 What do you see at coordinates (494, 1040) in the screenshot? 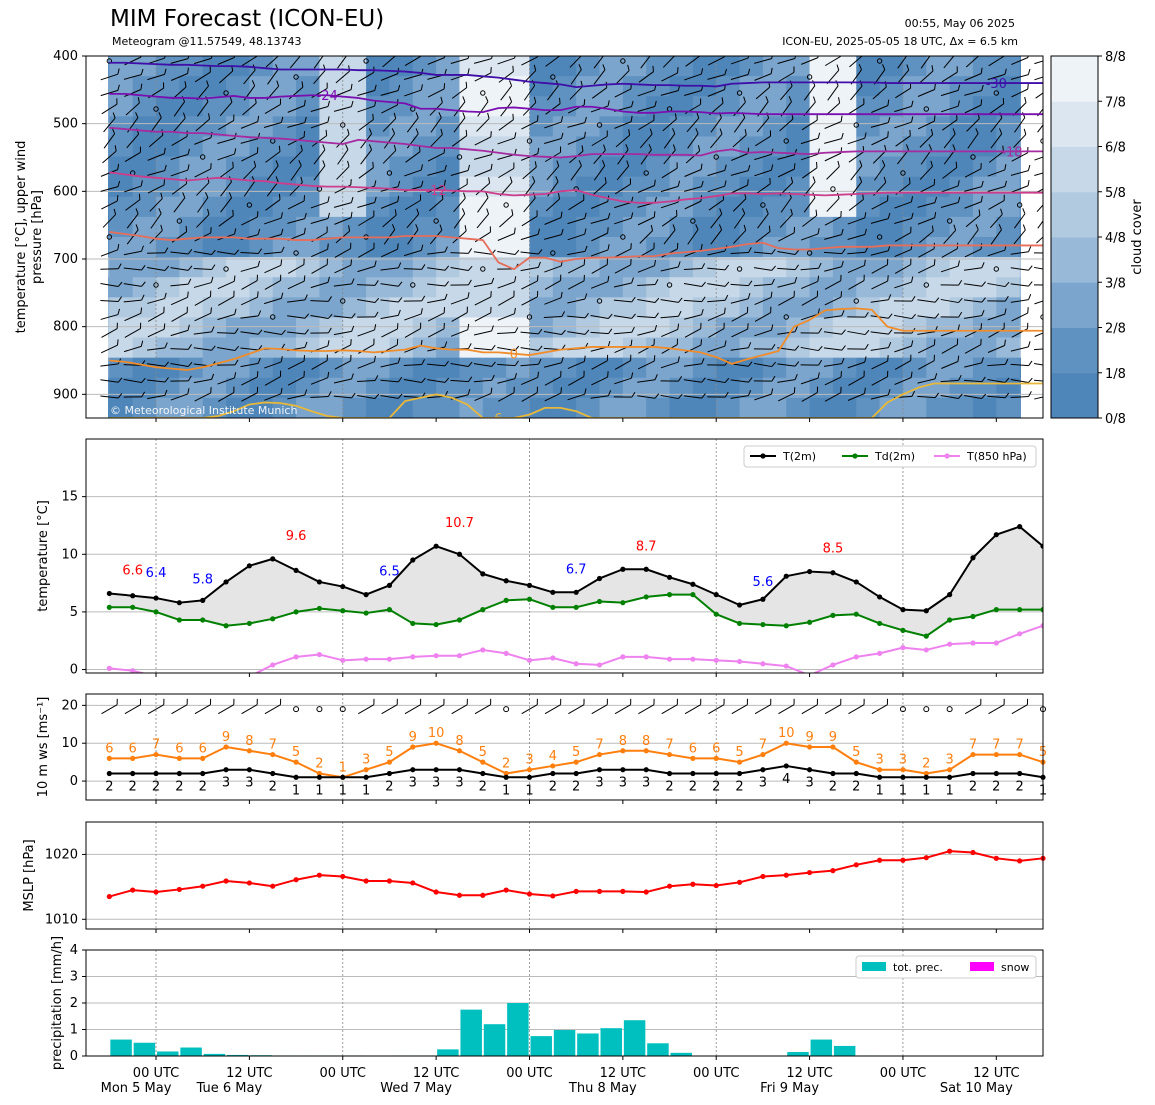
I see `precip-bar` at bounding box center [494, 1040].